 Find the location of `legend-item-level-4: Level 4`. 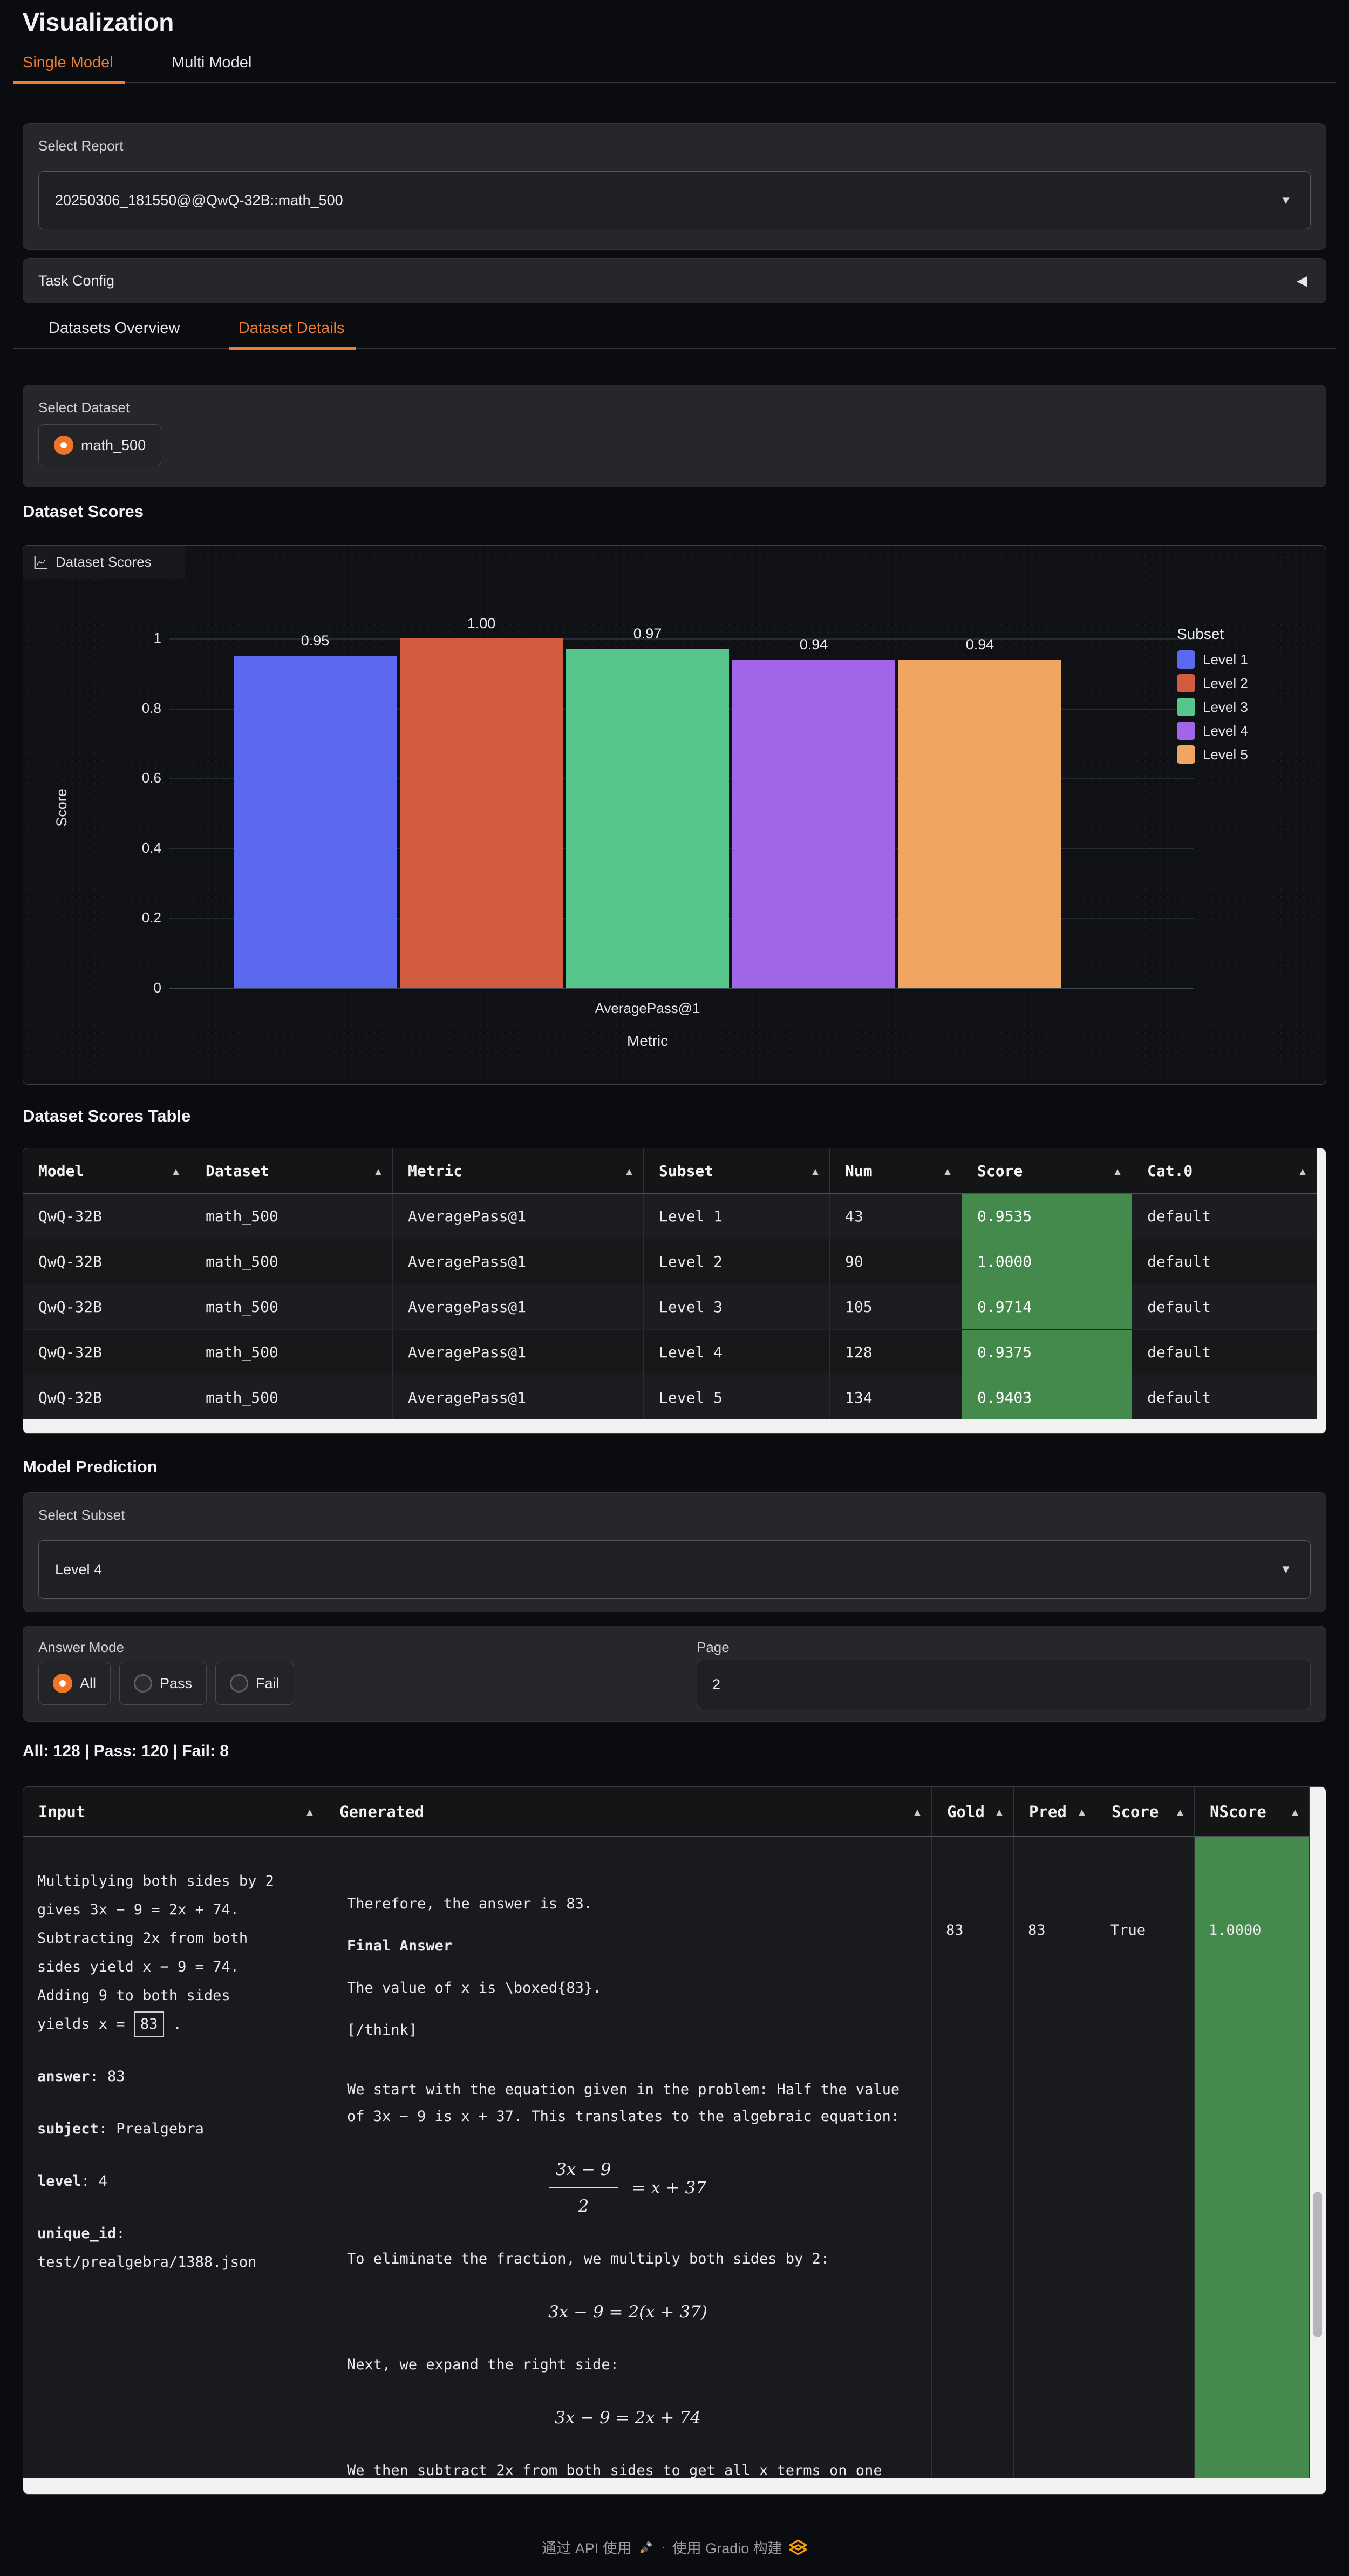

legend-item-level-4: Level 4 is located at coordinates (1241, 731).